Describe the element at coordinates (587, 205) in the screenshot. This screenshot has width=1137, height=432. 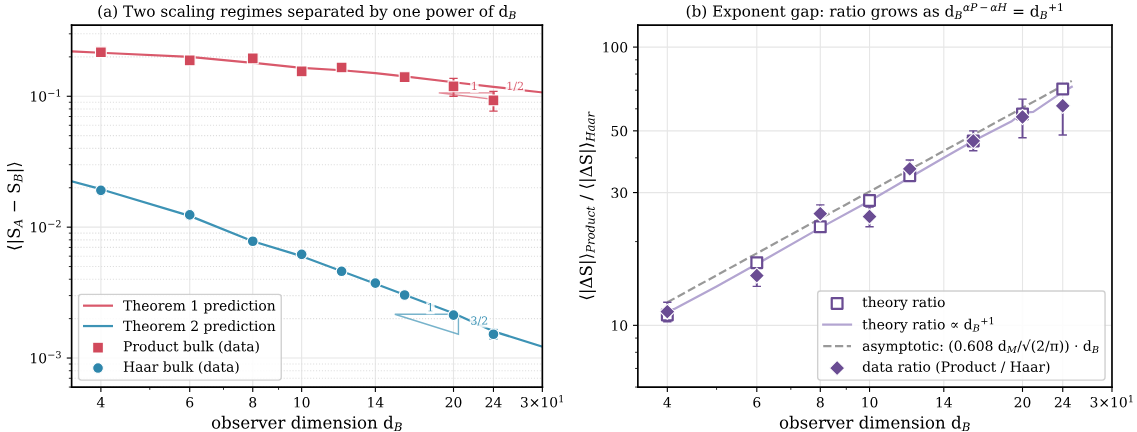
I see `y-axis-title: ⟨|ΔS|⟩$_{Product}$ / ⟨|ΔS|⟩$_{Haar}$` at that location.